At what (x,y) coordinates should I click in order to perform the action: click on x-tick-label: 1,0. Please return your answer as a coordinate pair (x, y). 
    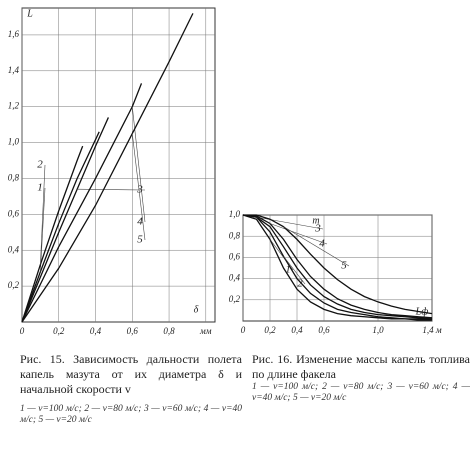
    Looking at the image, I should click on (378, 330).